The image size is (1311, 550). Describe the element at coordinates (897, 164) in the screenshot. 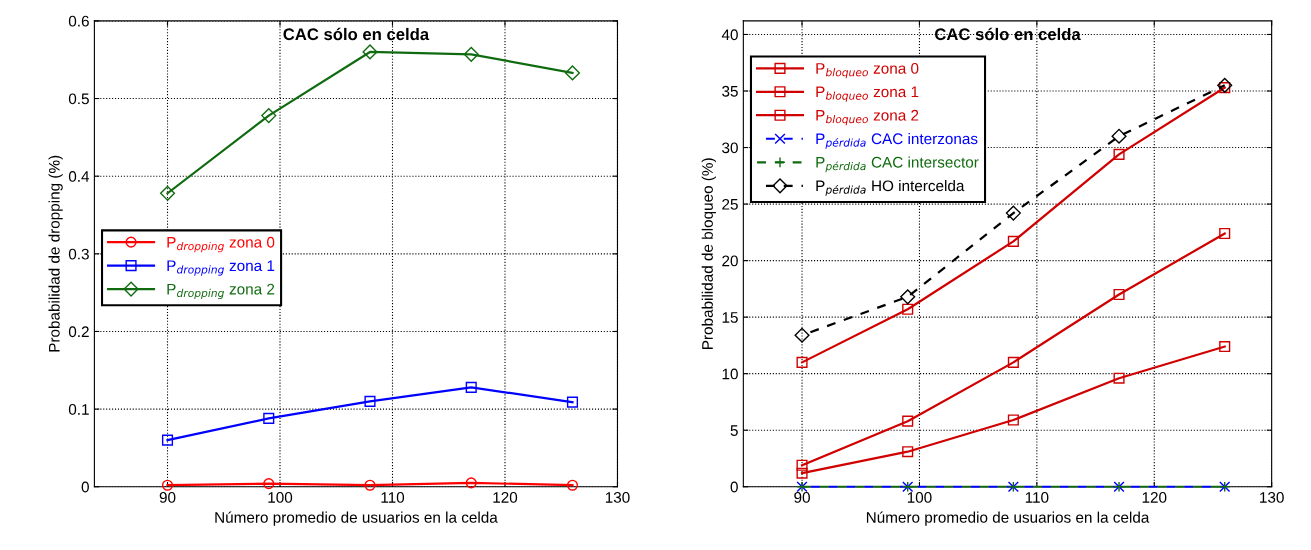

I see `legend-label: P$_{pérdida}$ CAC intersector` at that location.